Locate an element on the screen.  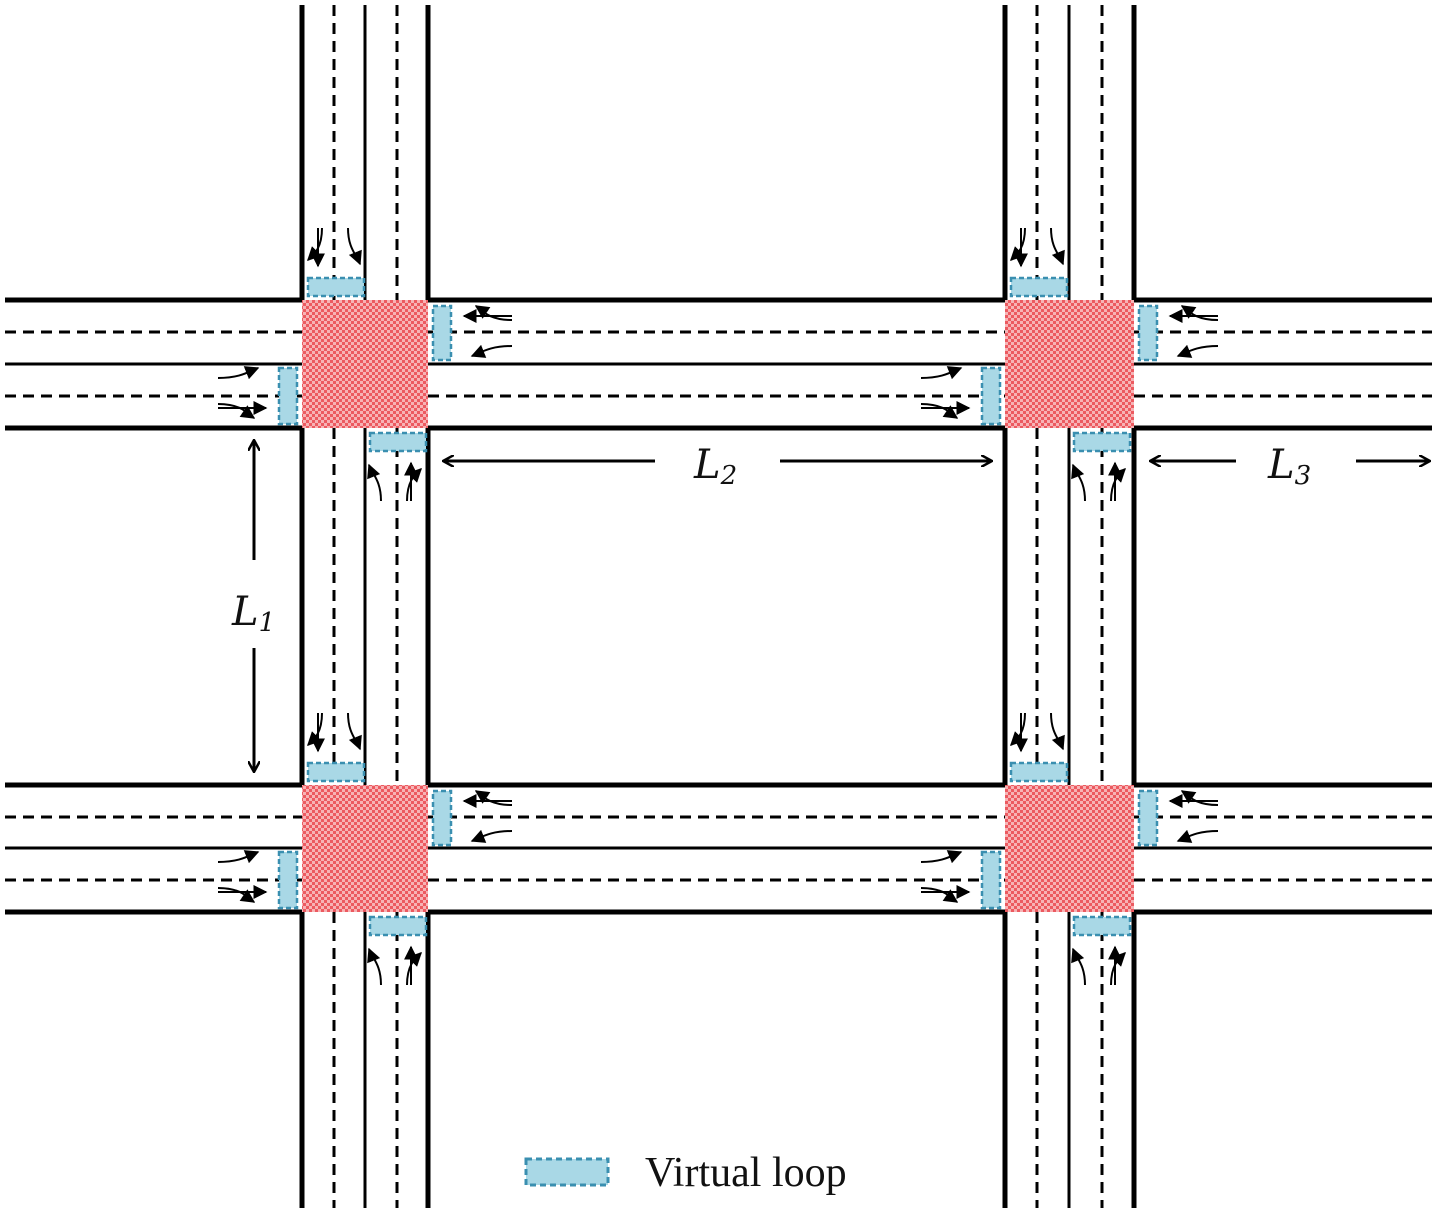
legend-label: Virtual loop is located at coordinates (746, 1173).